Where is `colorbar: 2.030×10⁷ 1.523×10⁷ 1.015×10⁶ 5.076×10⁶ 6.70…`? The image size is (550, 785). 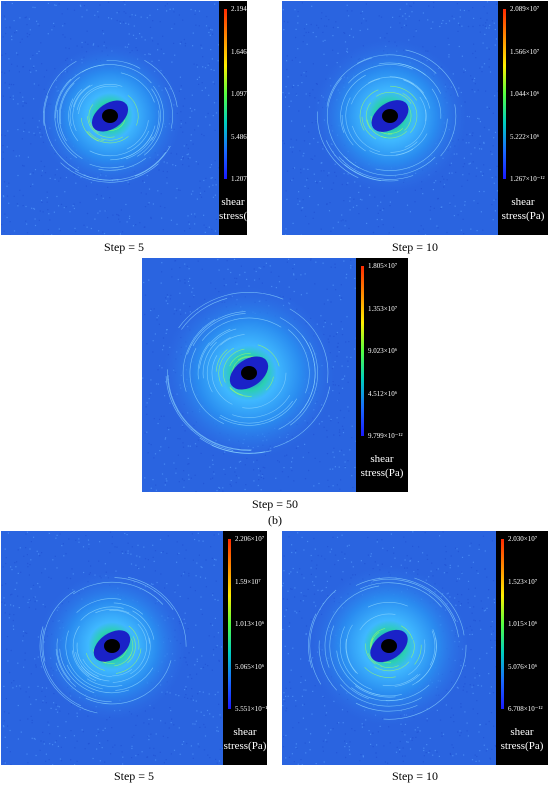
colorbar: 2.030×10⁷ 1.523×10⁷ 1.015×10⁶ 5.076×10⁶ 6.70… is located at coordinates (522, 648).